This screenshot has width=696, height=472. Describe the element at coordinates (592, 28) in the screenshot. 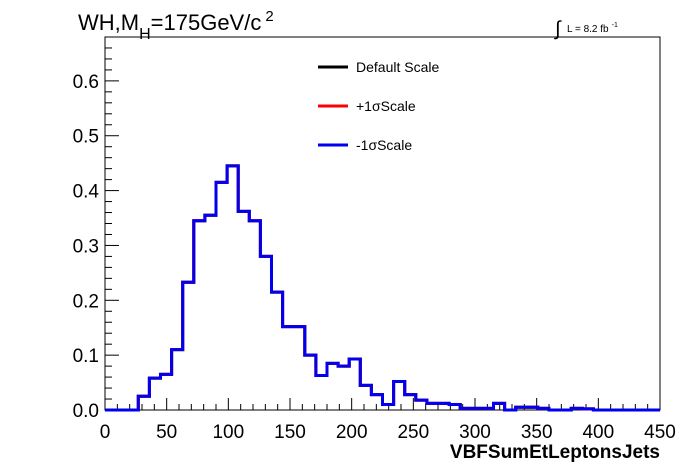

I see `luminosity-text: L = 8.2 fb -1` at that location.